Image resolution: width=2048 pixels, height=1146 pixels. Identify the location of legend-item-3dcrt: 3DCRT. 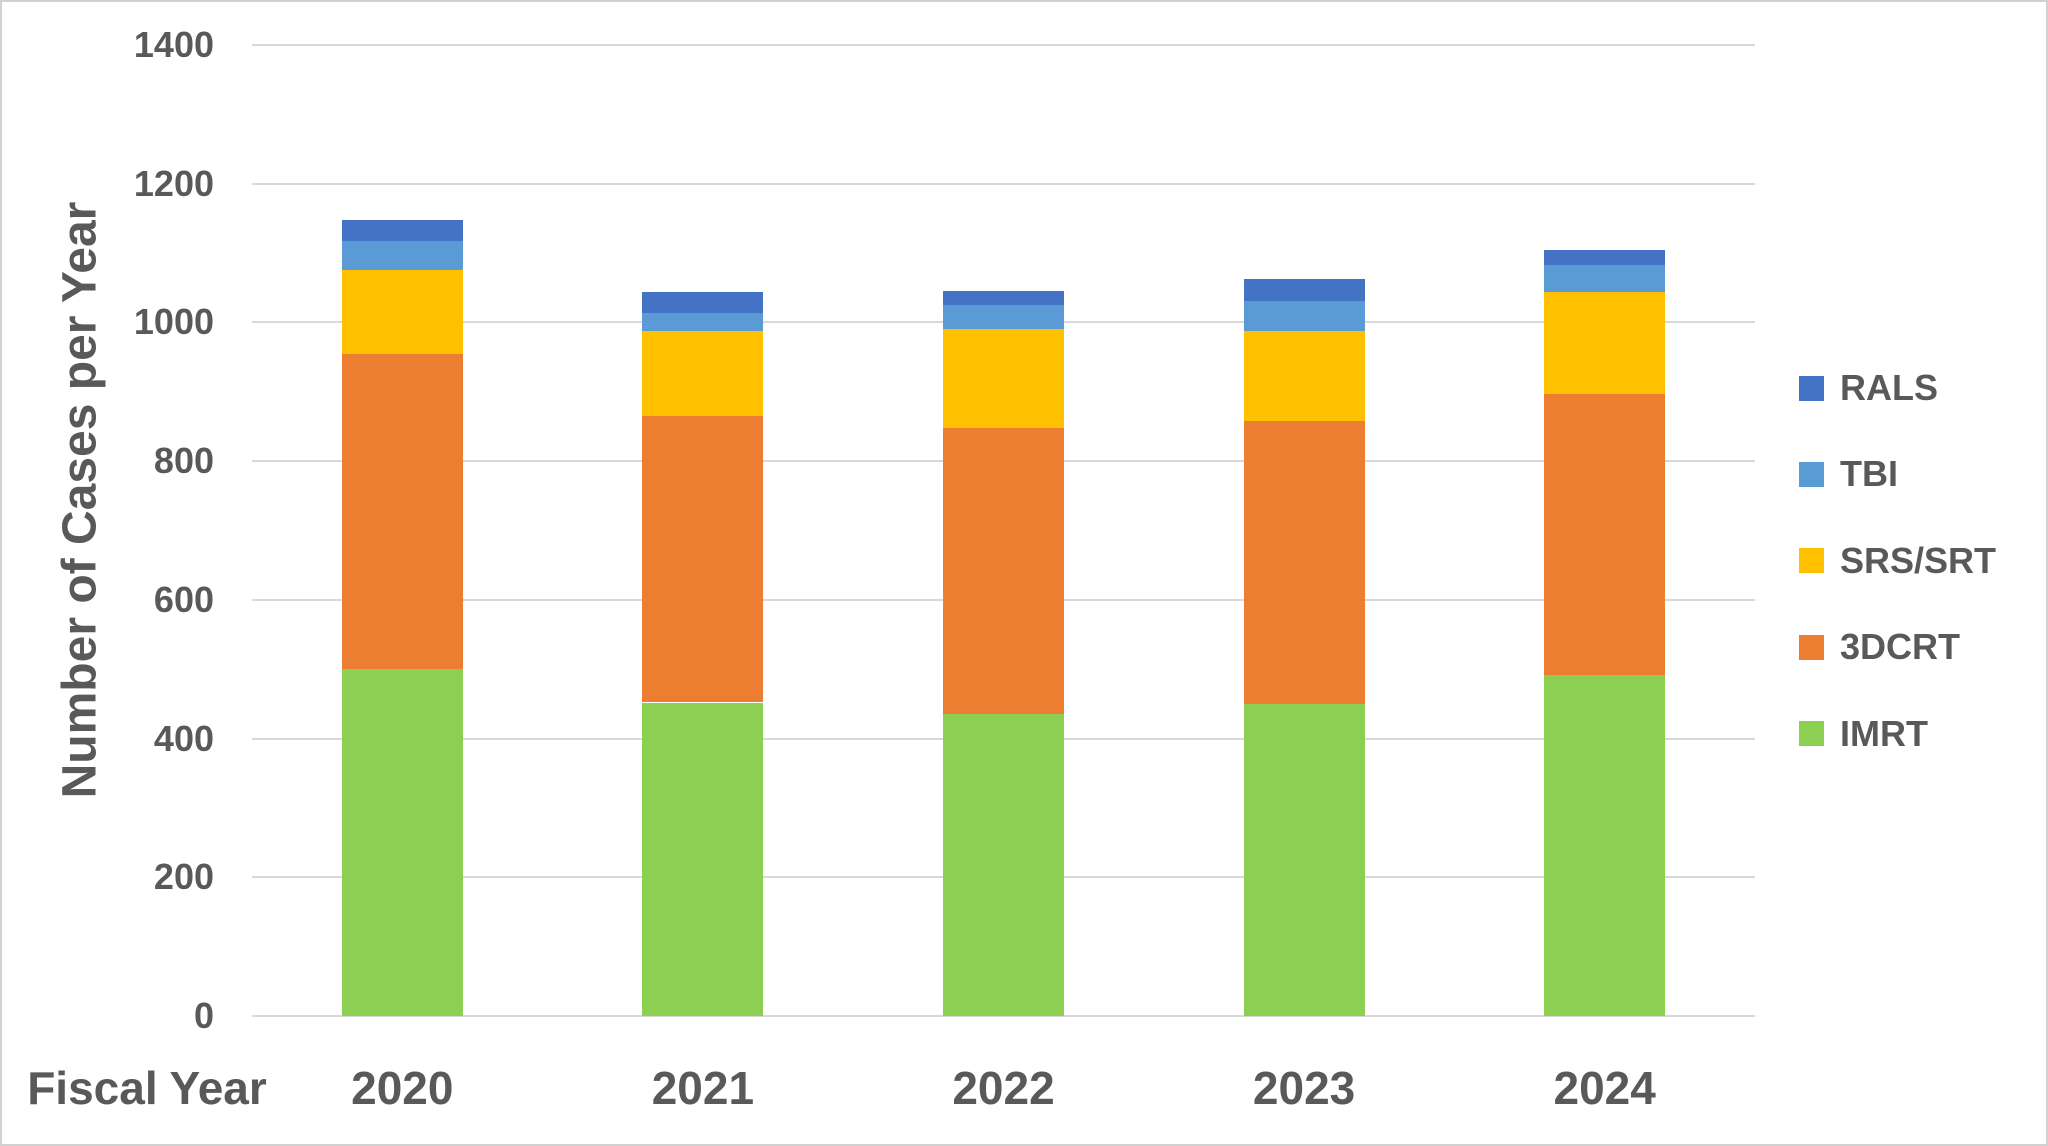
(1879, 646).